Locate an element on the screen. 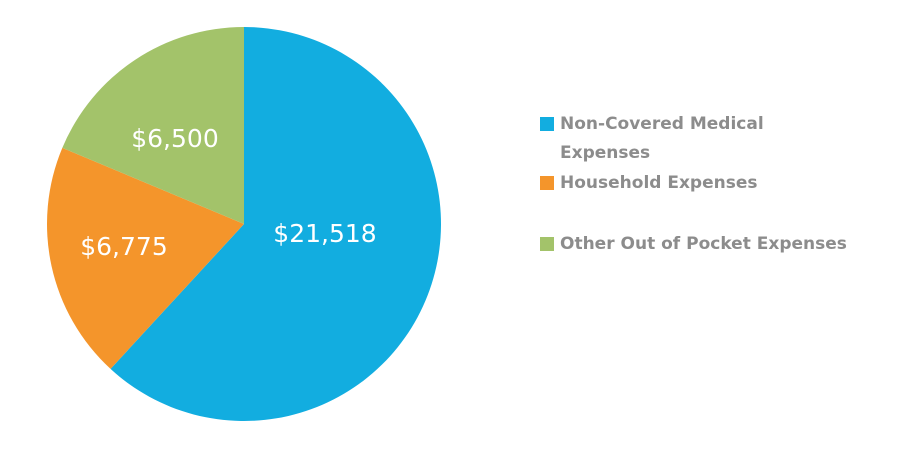 Image resolution: width=900 pixels, height=454 pixels. legend-item-non-covered-medical-expenses: Non-Covered Medical Expenses is located at coordinates (652, 138).